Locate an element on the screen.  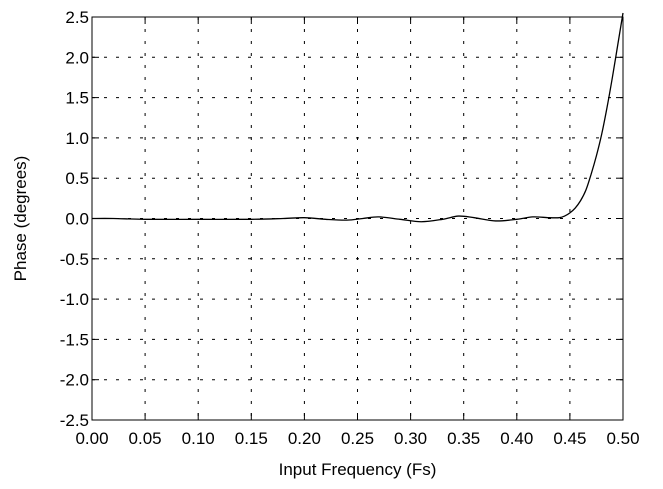
x-tick-label: 0.00 is located at coordinates (91, 438).